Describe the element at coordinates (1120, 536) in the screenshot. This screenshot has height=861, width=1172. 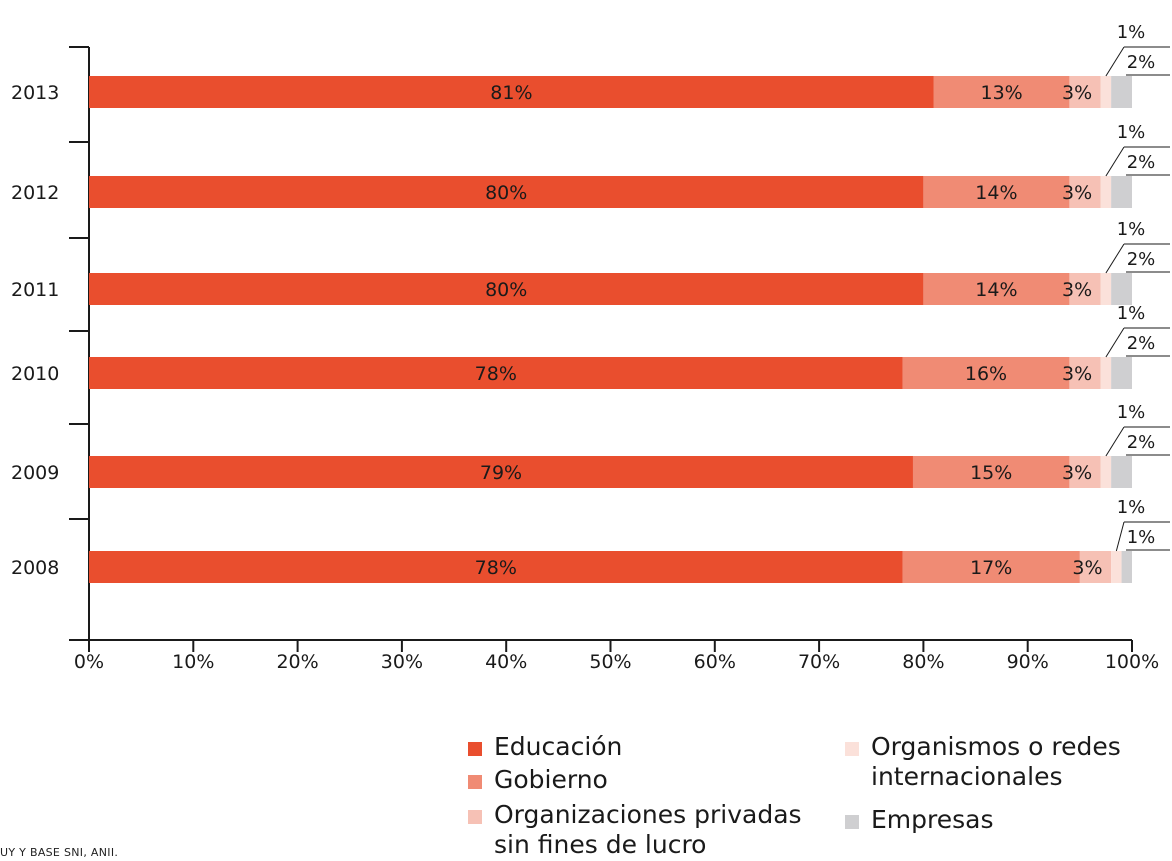
I see `leader-line-2008` at that location.